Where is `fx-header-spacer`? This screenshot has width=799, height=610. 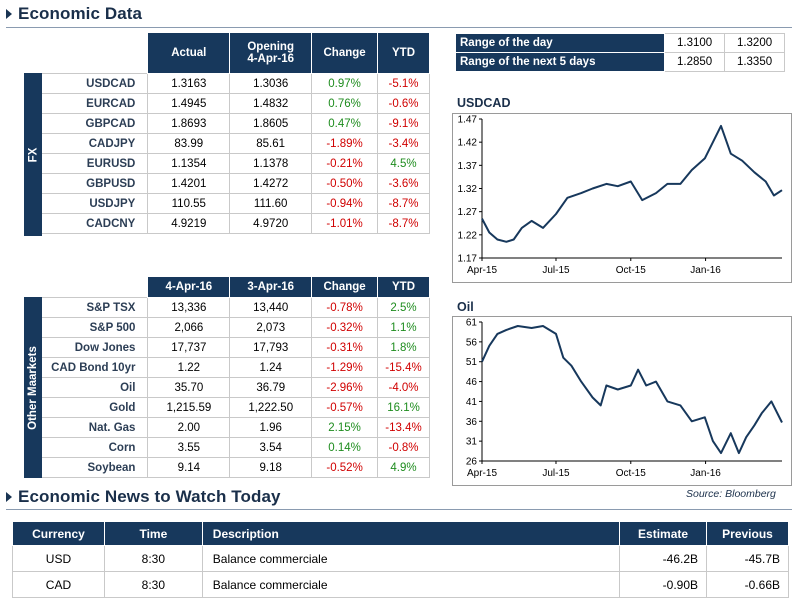 fx-header-spacer is located at coordinates (95, 53).